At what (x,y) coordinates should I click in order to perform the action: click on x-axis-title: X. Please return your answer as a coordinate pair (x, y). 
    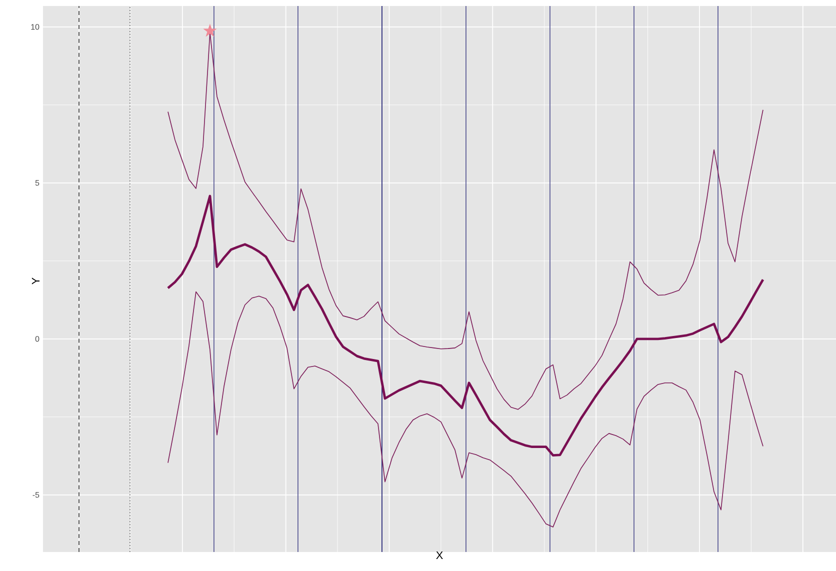
    Looking at the image, I should click on (439, 556).